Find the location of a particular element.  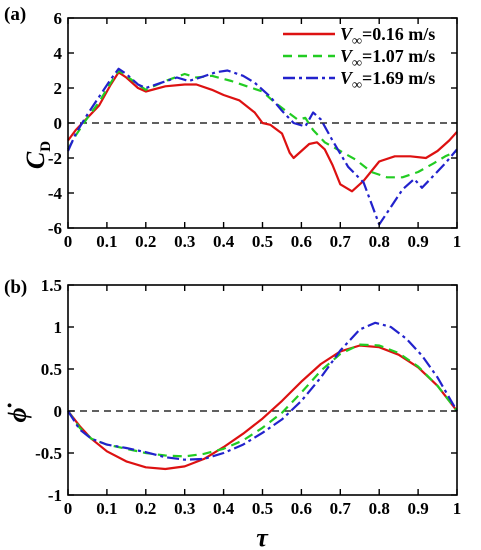

y-tick-label: 4 is located at coordinates (58, 53).